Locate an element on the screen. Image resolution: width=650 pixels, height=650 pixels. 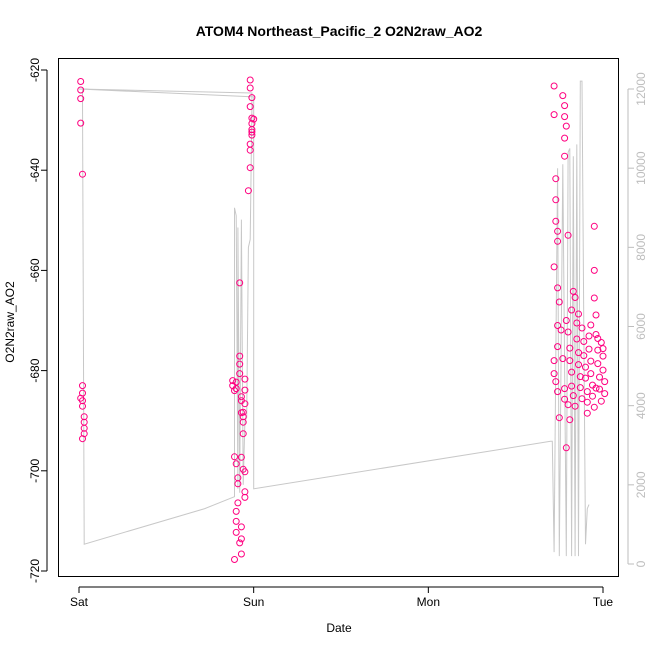
x-tick-label: Tue is located at coordinates (603, 602).